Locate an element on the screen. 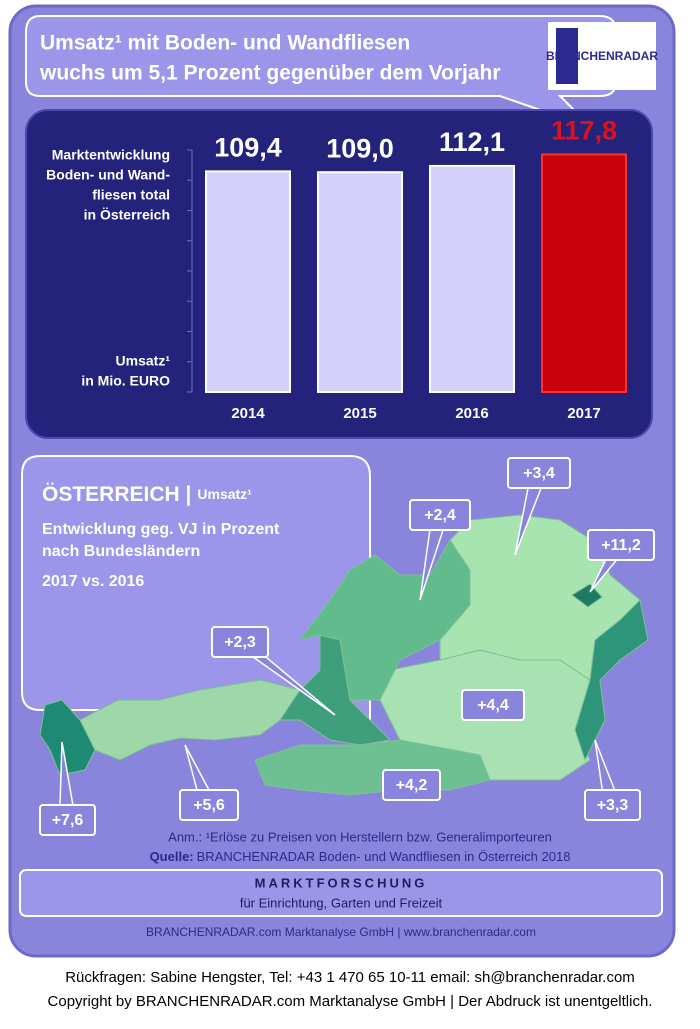 This screenshot has width=700, height=1029. title: Umsatz¹ mit Boden- und Wandfliesen is located at coordinates (225, 43).